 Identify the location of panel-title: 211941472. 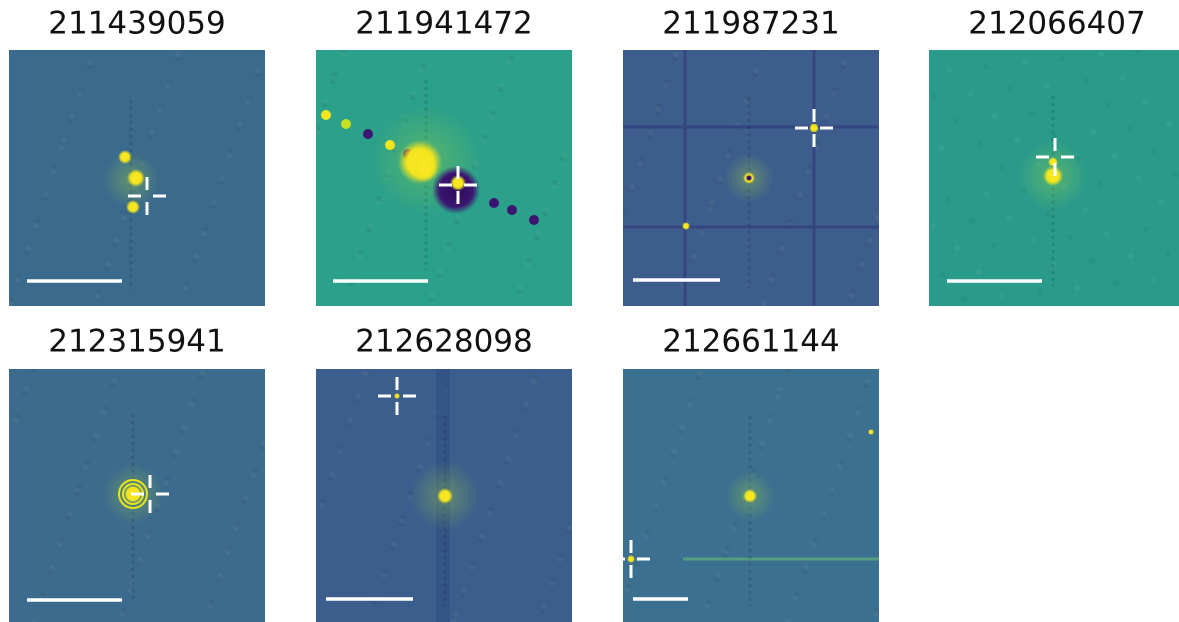
(444, 24).